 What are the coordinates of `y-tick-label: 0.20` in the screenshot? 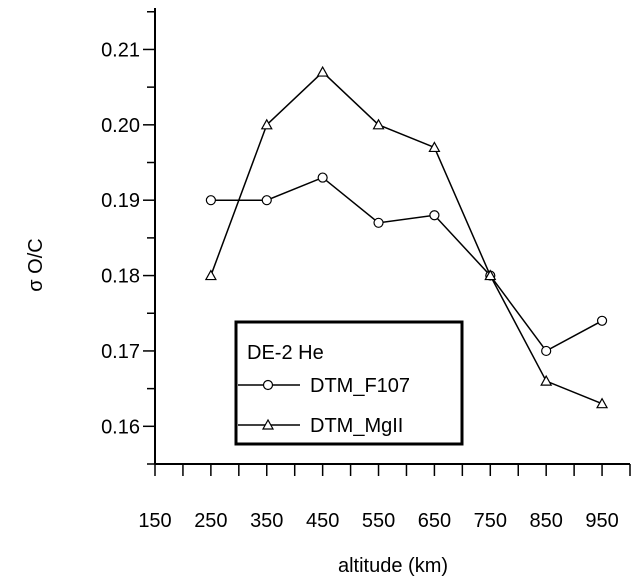 It's located at (120, 126).